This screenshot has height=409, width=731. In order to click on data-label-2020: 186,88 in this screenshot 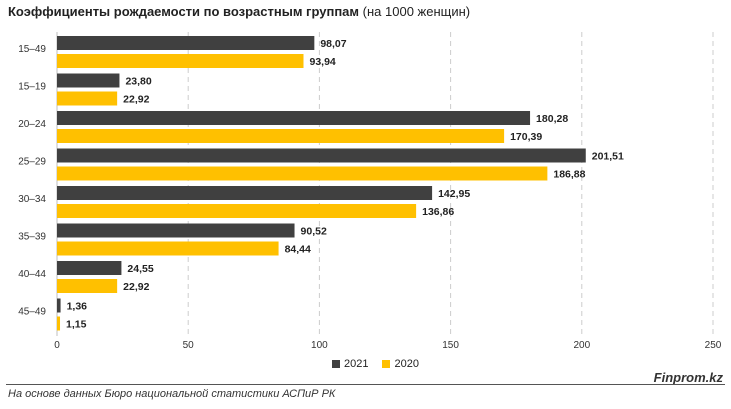, I will do `click(569, 175)`.